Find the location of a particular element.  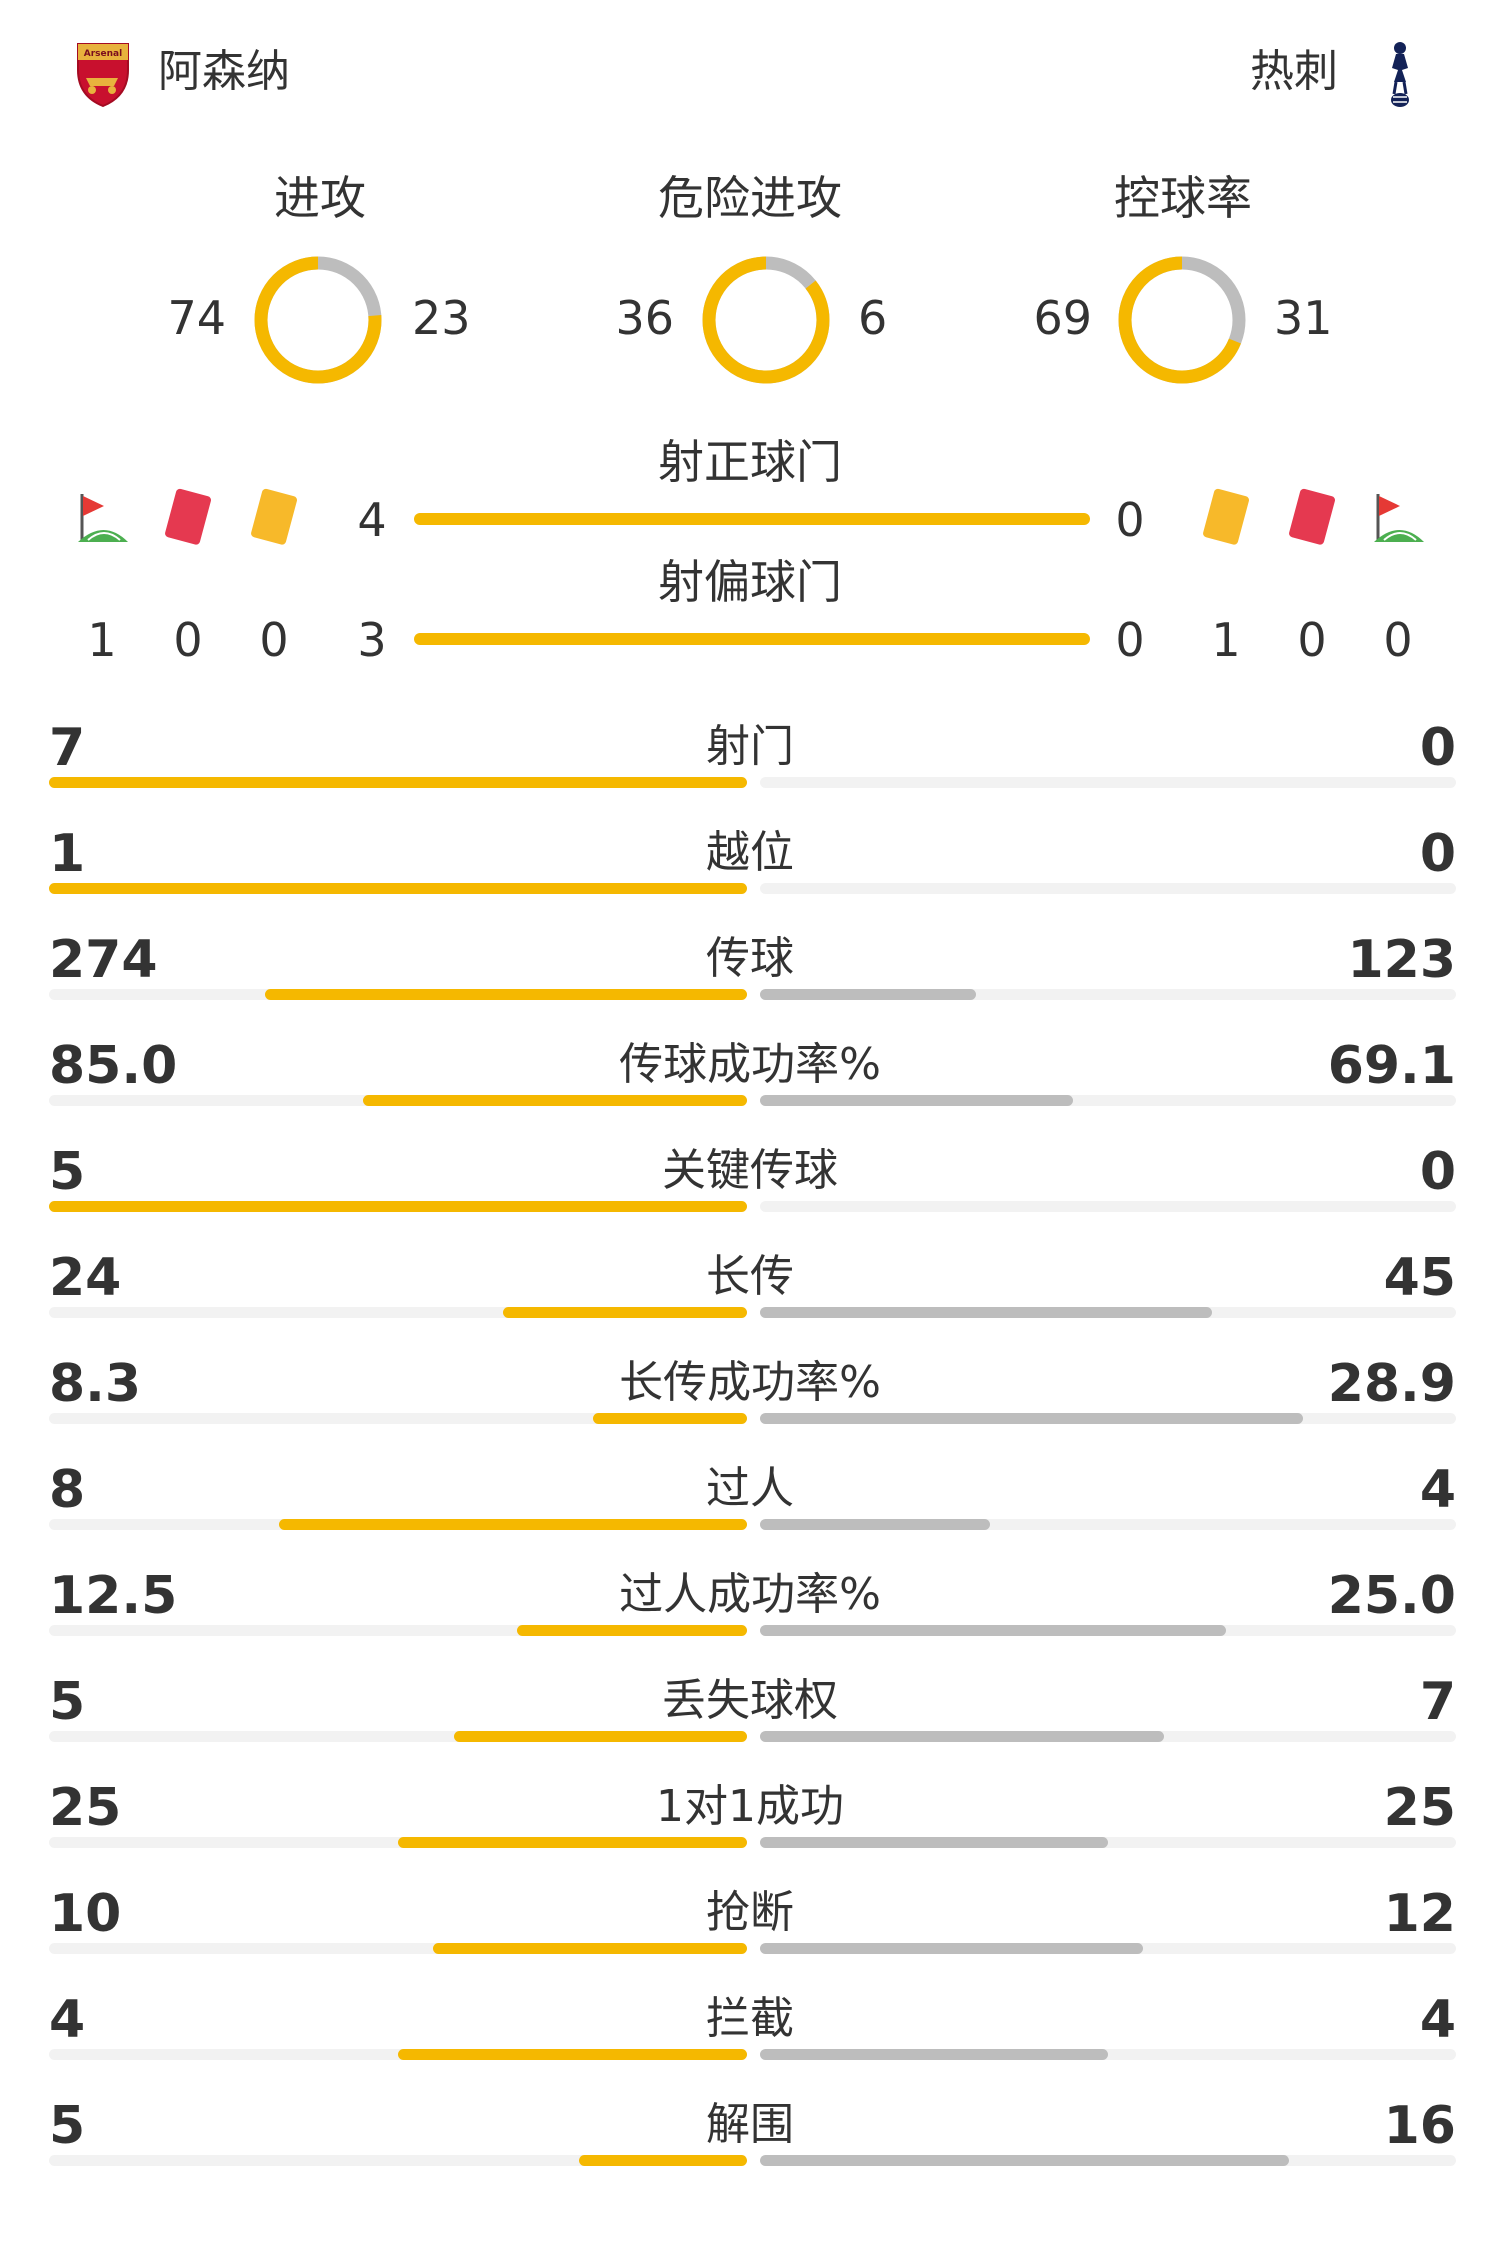

stat-row-long-passes: 24 长传 45 is located at coordinates (750, 1287).